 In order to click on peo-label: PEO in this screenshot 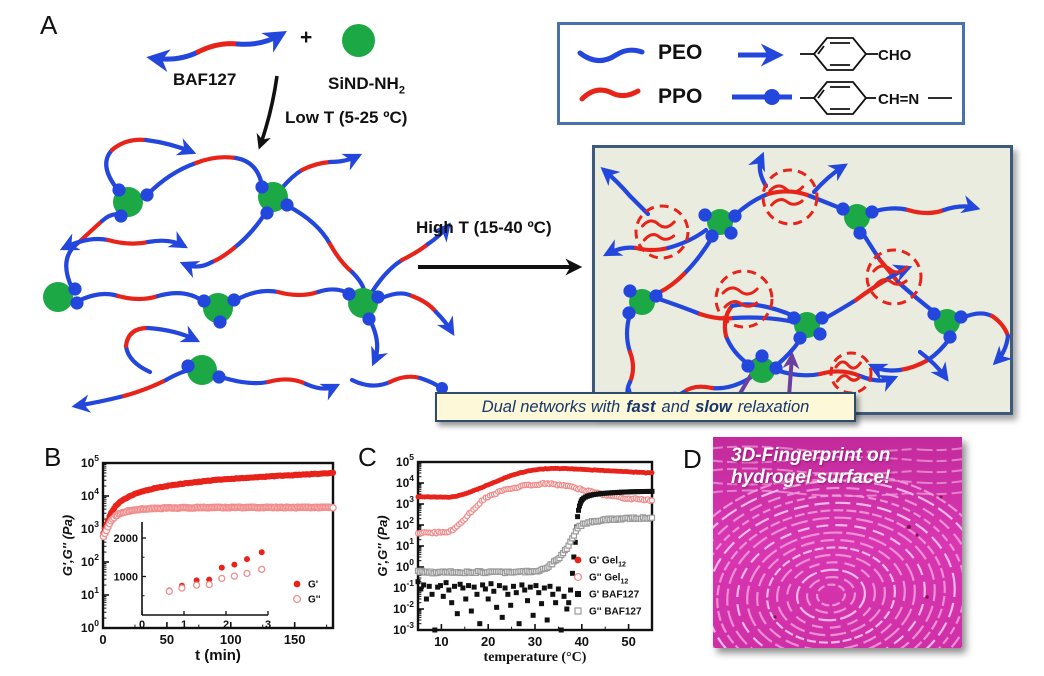, I will do `click(680, 52)`.